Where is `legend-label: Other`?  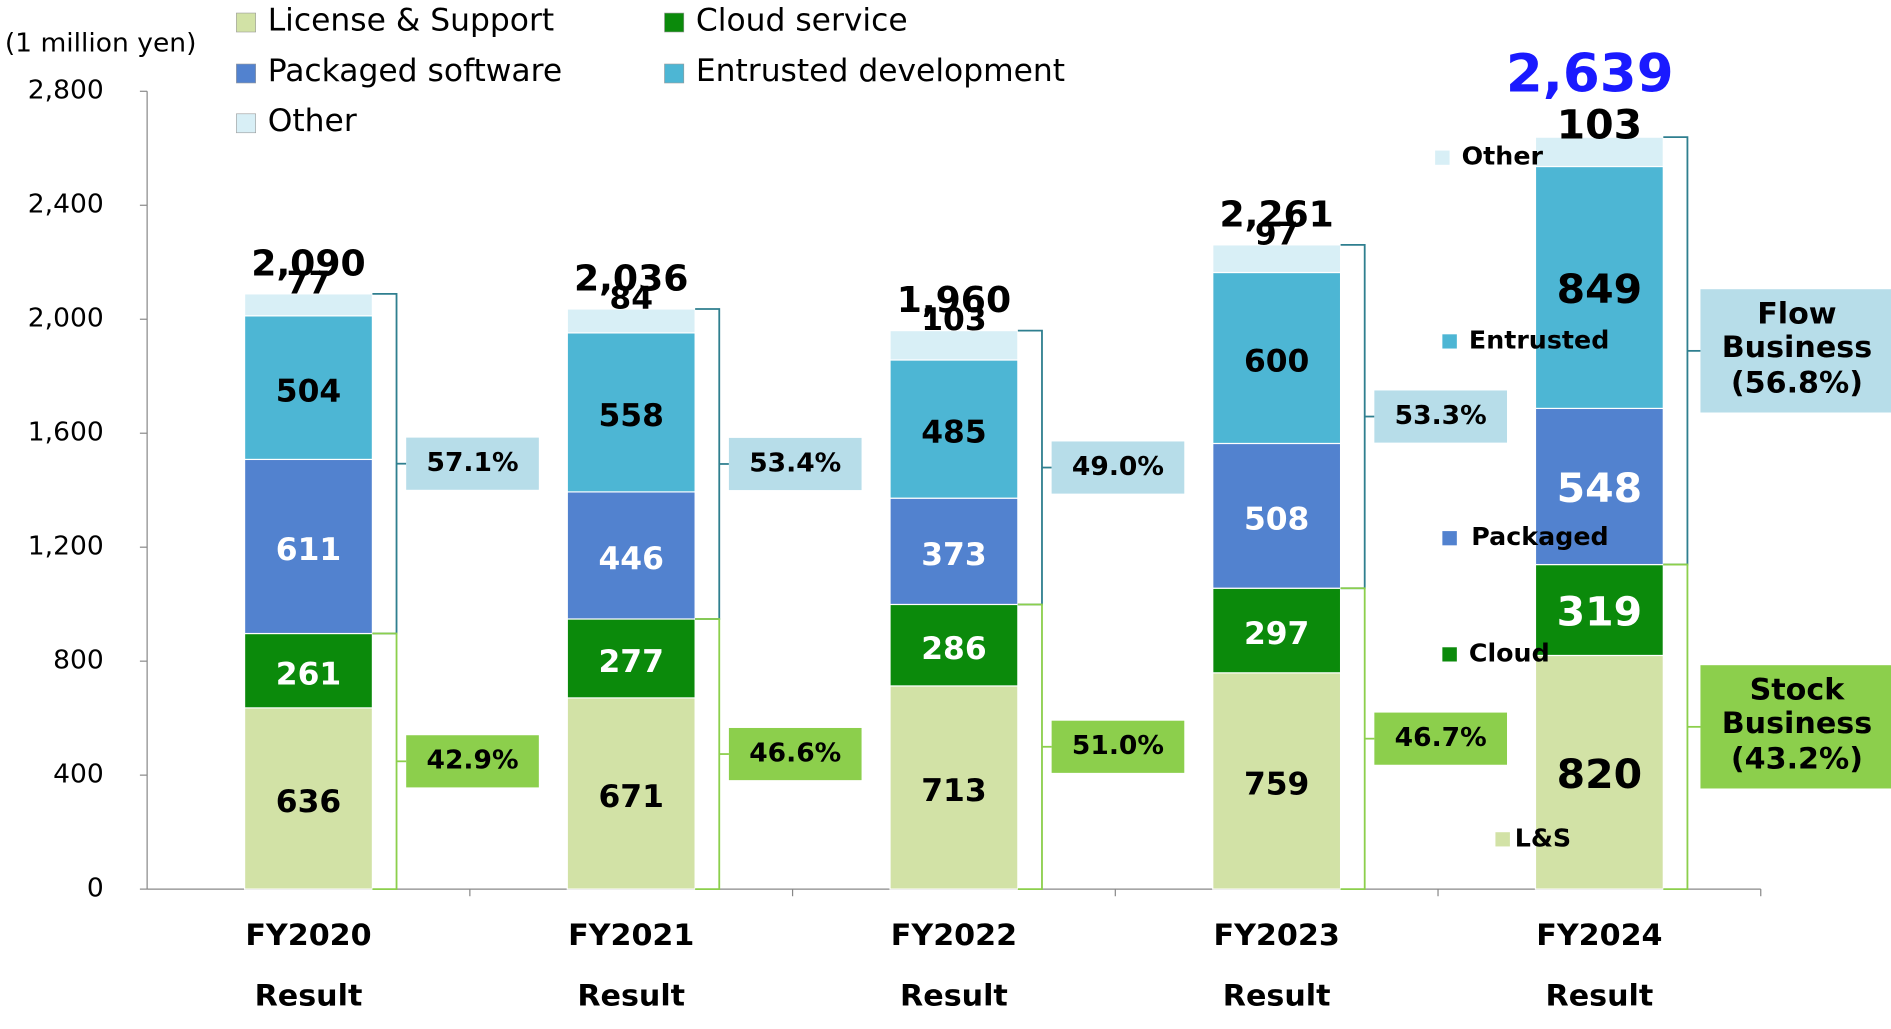
legend-label: Other is located at coordinates (312, 121).